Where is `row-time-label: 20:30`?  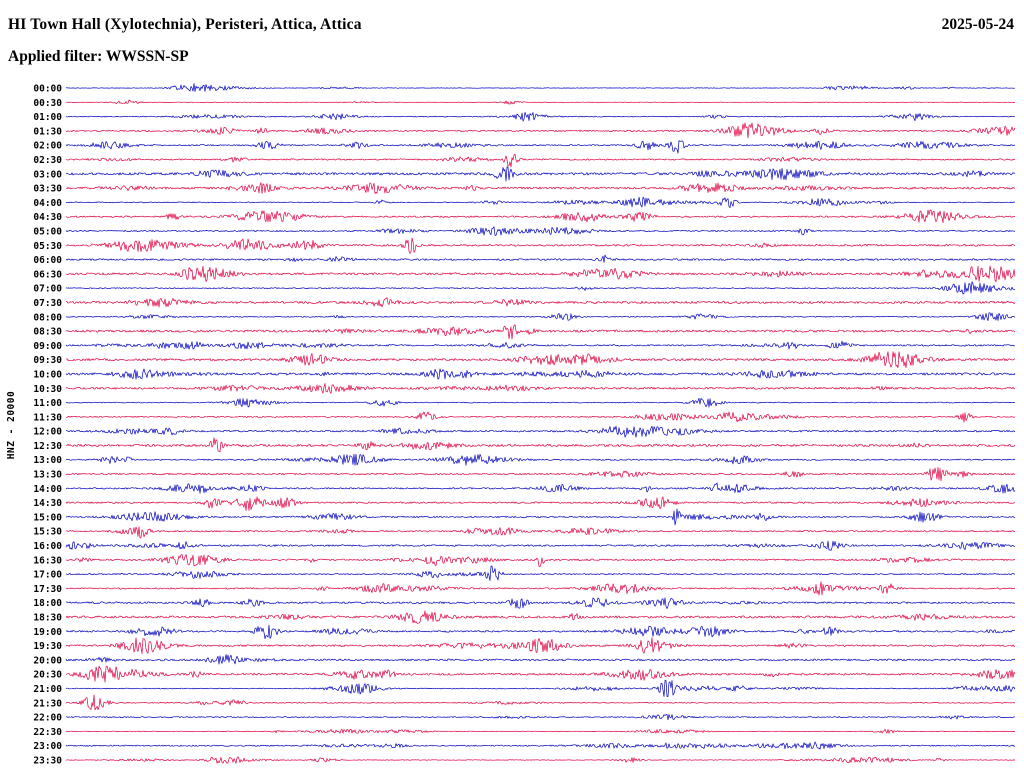
row-time-label: 20:30 is located at coordinates (47, 675).